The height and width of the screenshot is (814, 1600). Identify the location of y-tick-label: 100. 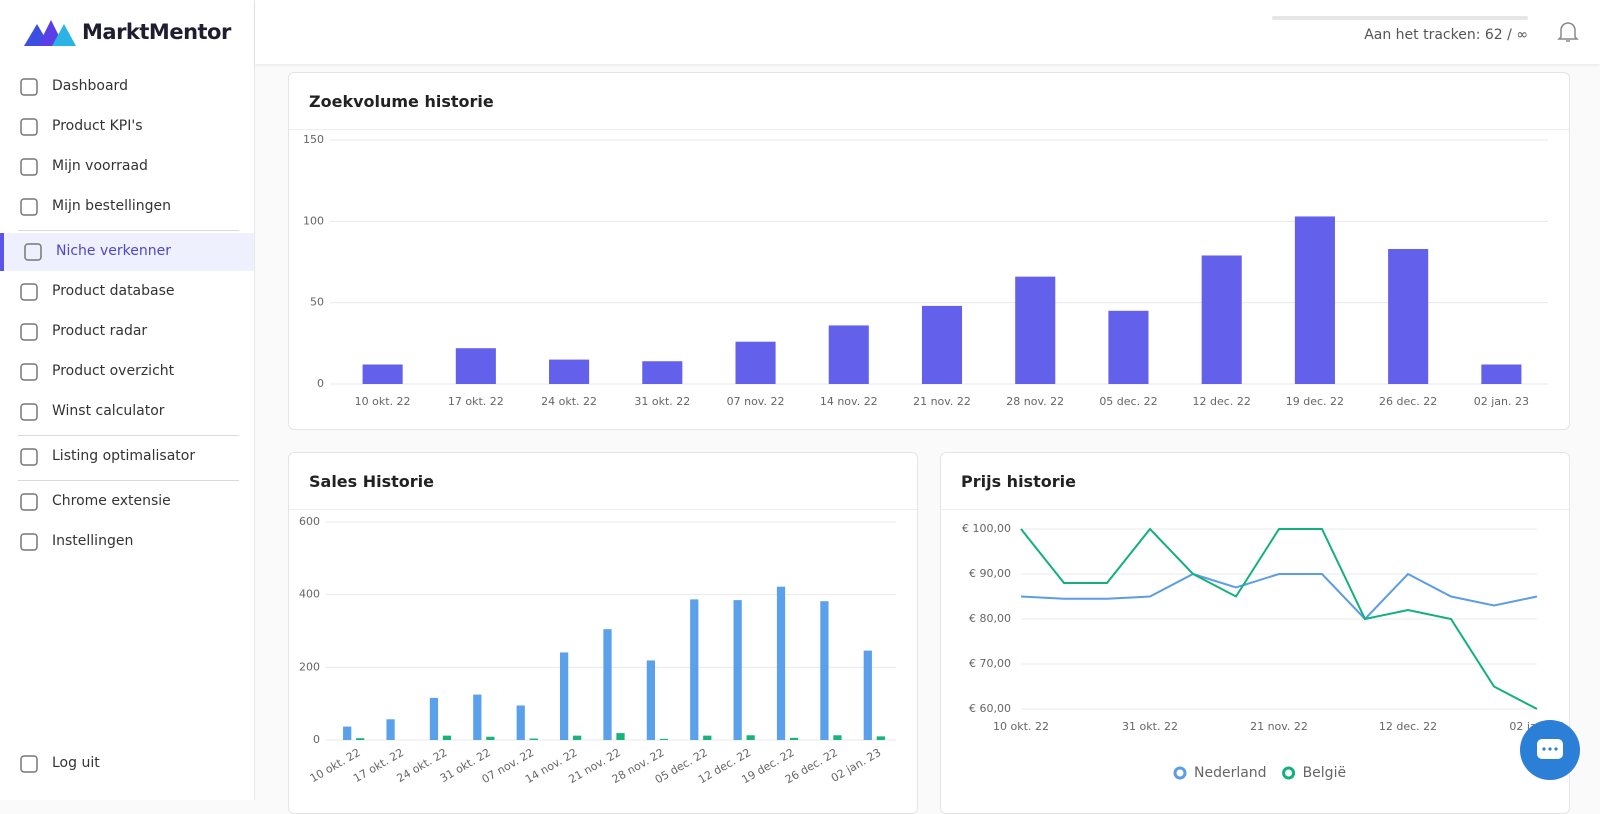
(313, 220).